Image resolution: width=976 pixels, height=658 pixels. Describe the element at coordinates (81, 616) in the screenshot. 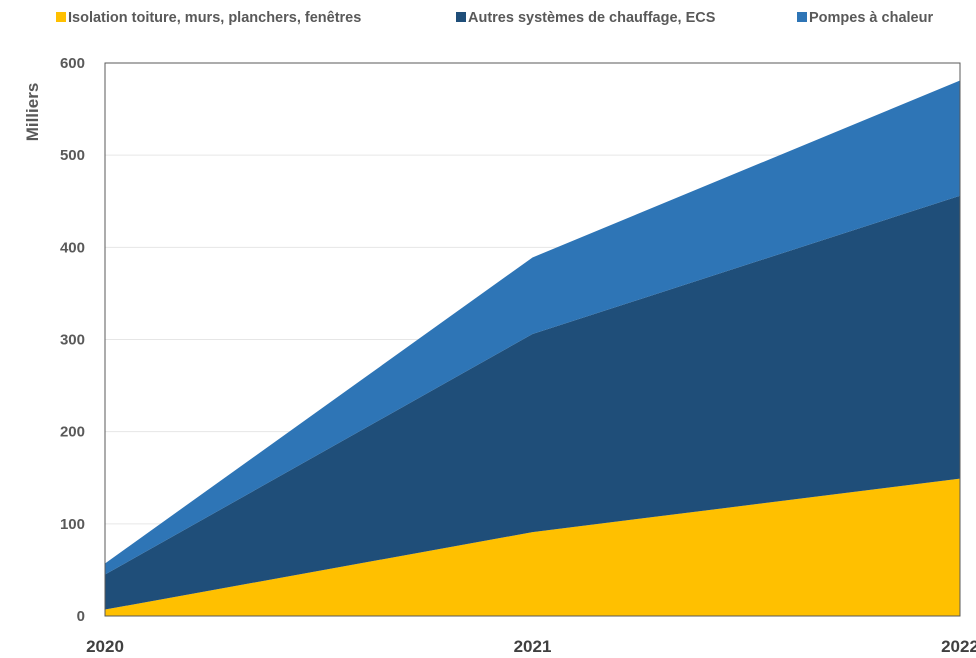

I see `y-tick-label-0: 0` at that location.